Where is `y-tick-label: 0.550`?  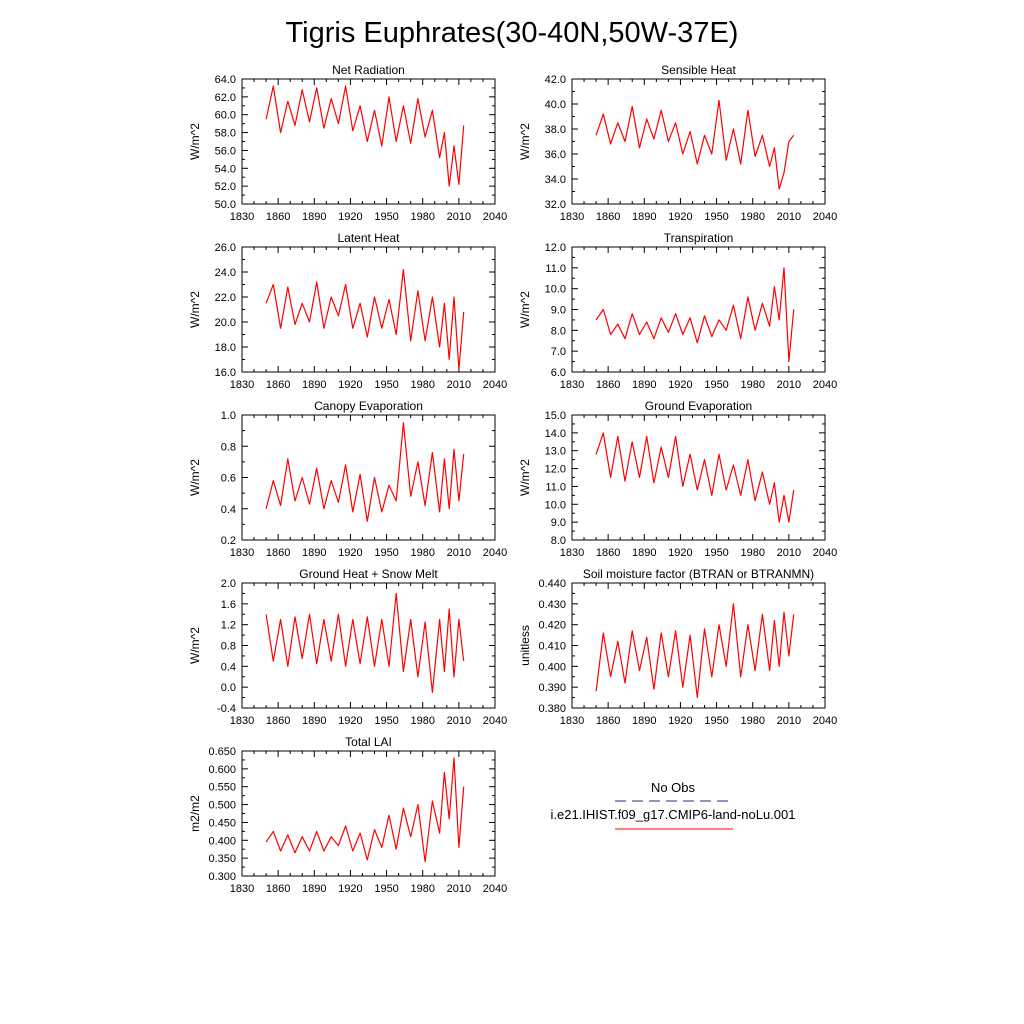
y-tick-label: 0.550 is located at coordinates (222, 788).